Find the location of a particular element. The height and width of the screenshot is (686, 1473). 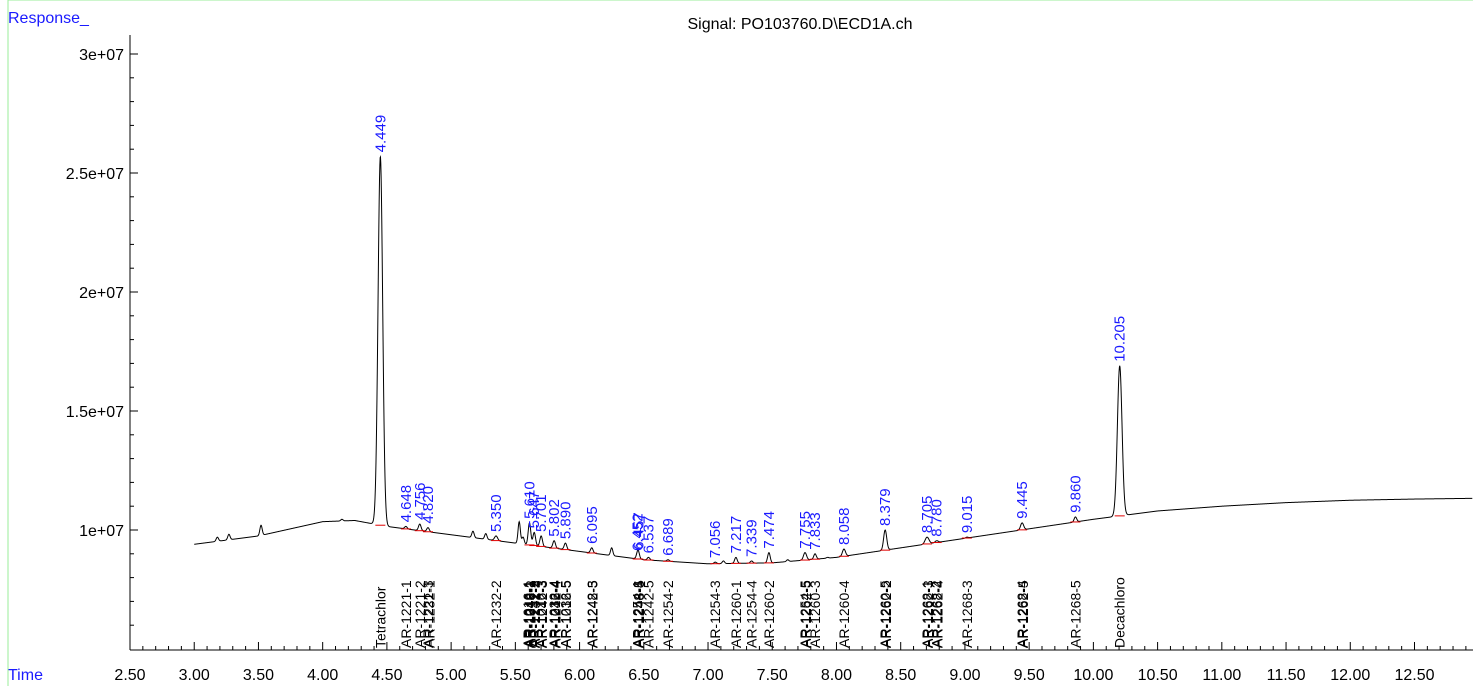

compound-label: AR-1260-1 is located at coordinates (736, 614).